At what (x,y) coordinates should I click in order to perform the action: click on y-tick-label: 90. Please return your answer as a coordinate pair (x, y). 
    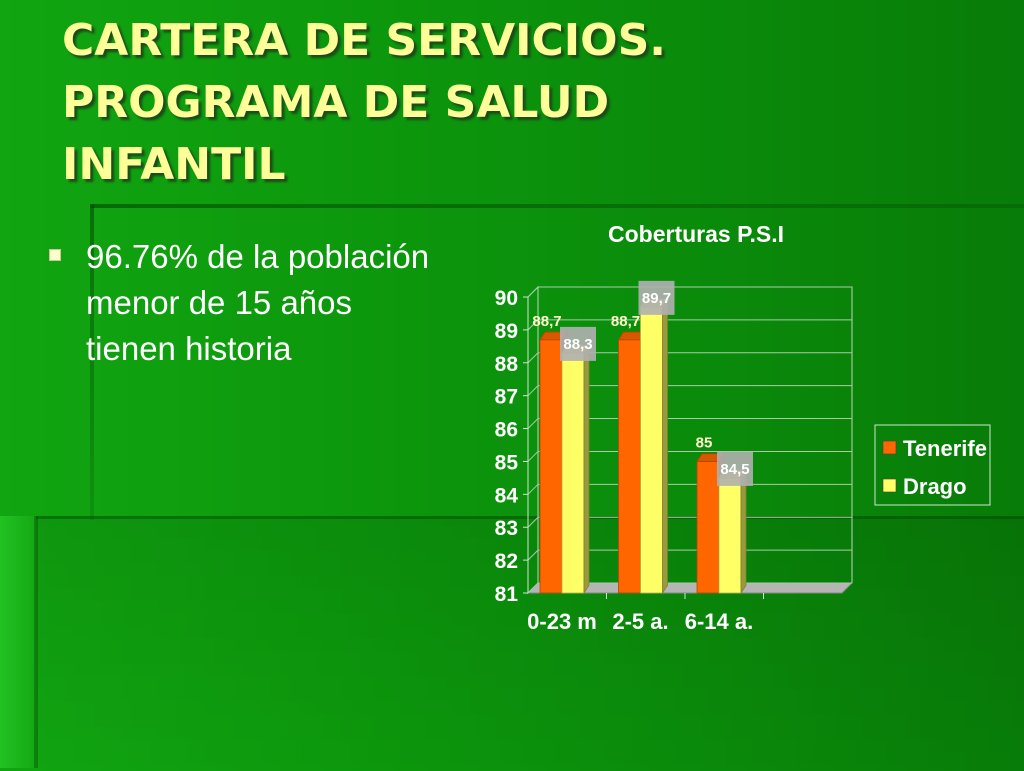
    Looking at the image, I should click on (506, 298).